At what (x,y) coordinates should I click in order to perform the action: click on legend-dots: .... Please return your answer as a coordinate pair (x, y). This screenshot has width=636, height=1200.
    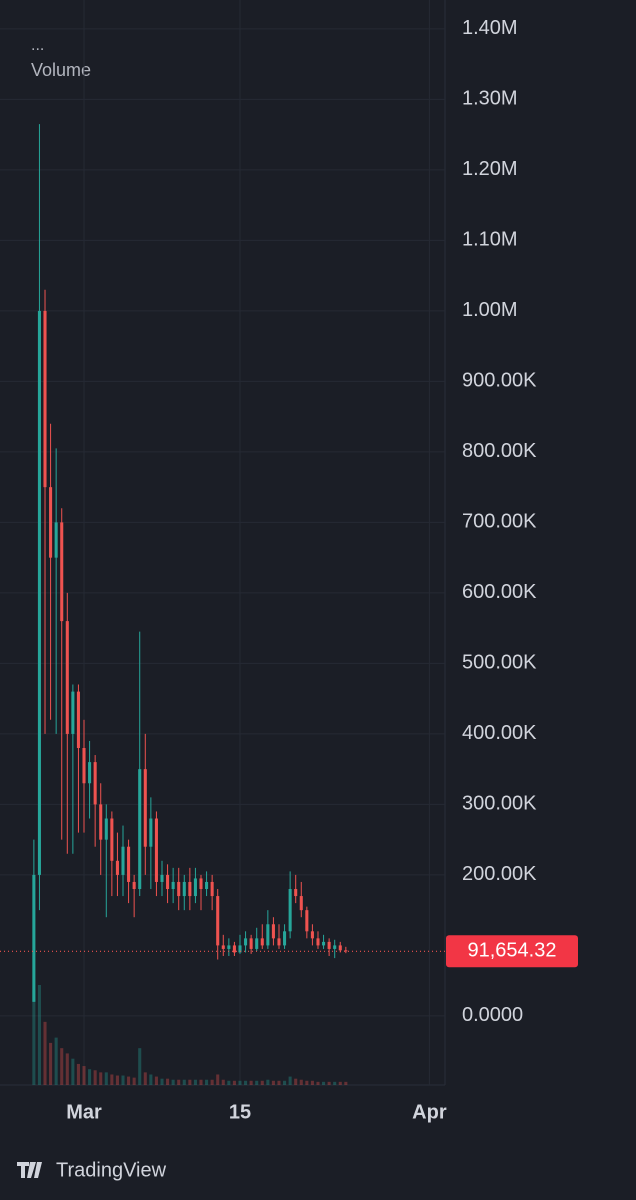
    Looking at the image, I should click on (37, 45).